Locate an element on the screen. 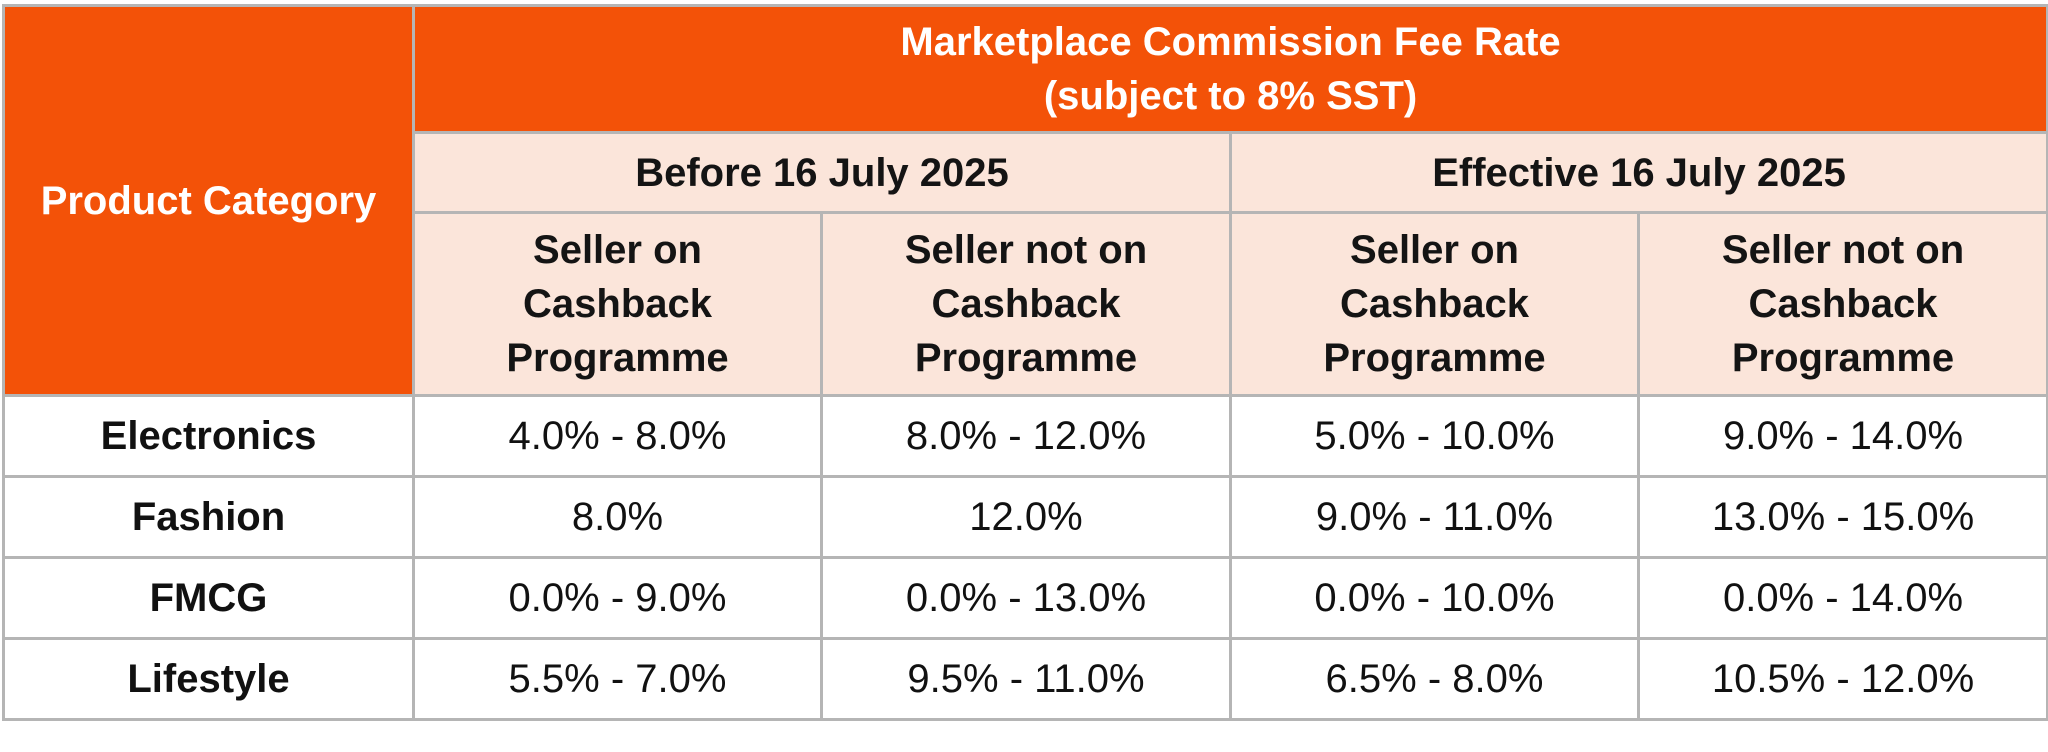 The width and height of the screenshot is (2048, 752). subheader-effective-on-cashback: Seller on Cashback Programme is located at coordinates (1434, 304).